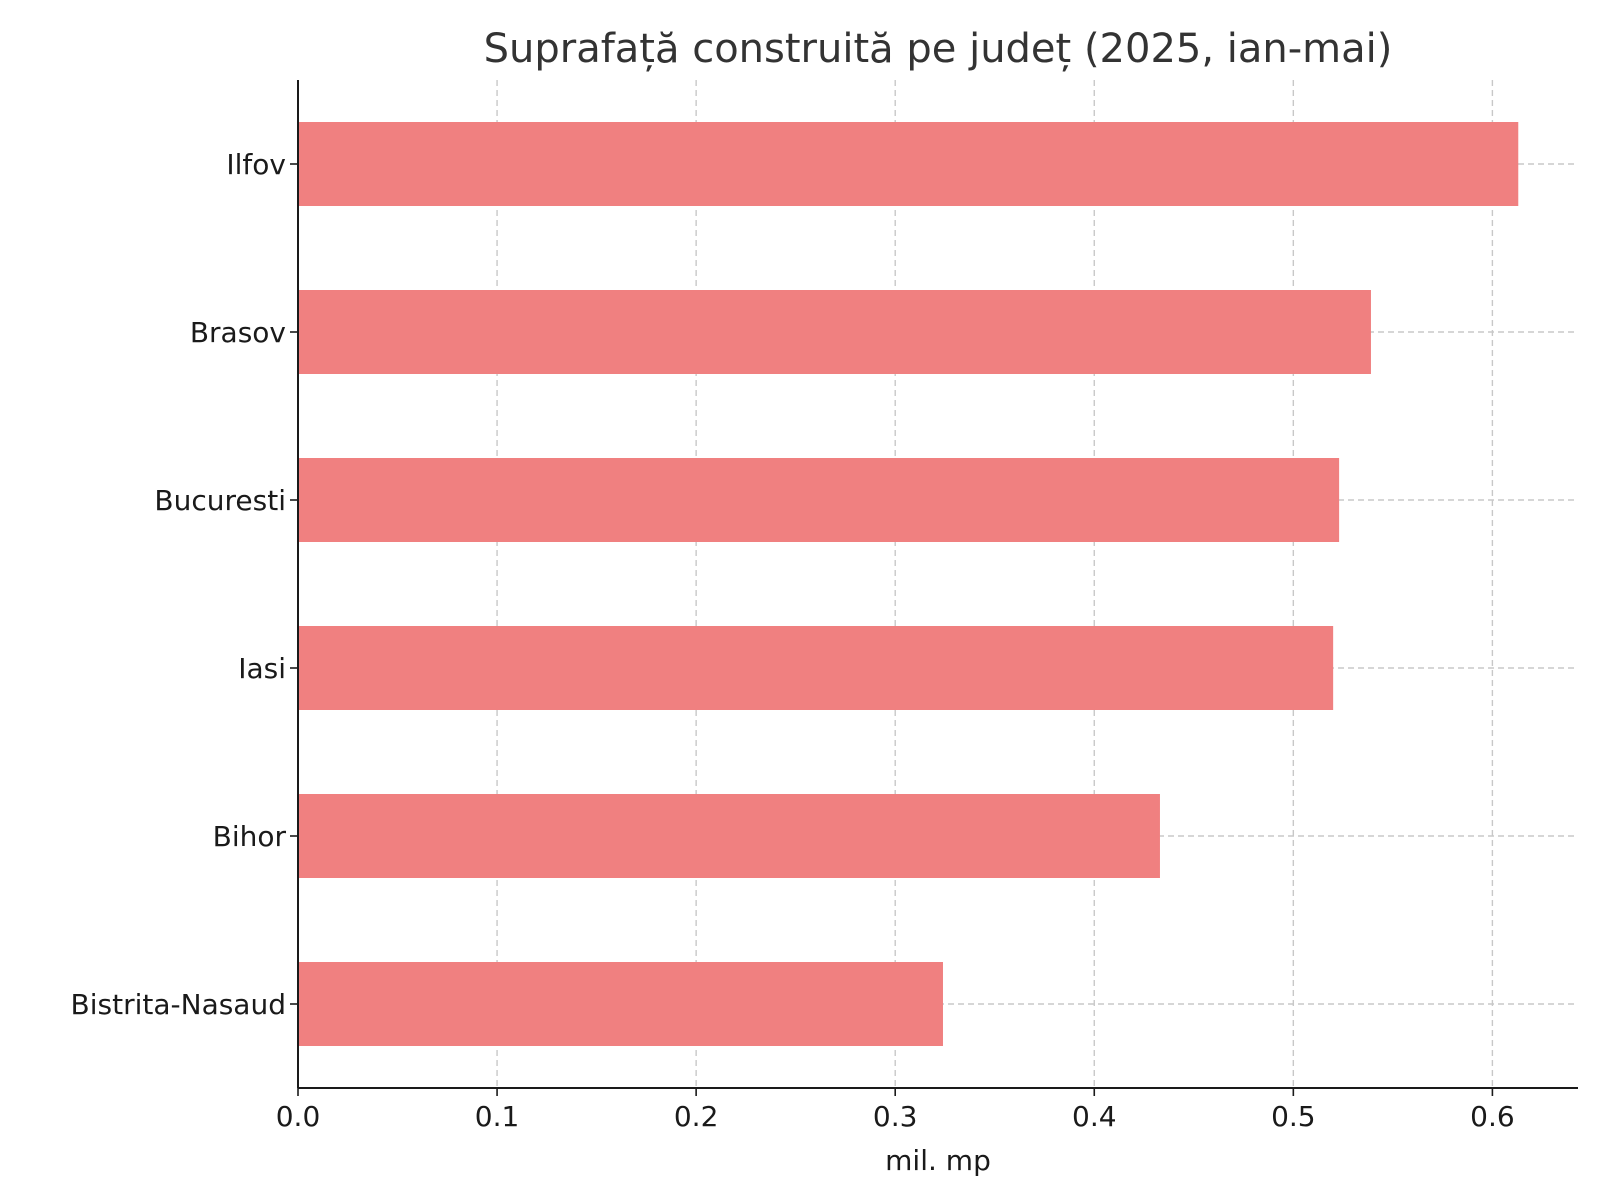 The image size is (1600, 1200). Describe the element at coordinates (819, 500) in the screenshot. I see `bar-bucuresti` at that location.